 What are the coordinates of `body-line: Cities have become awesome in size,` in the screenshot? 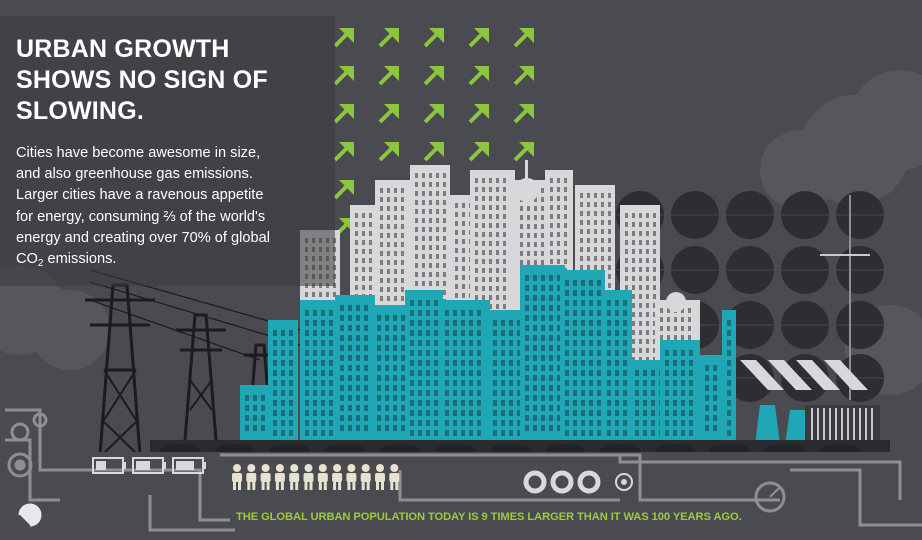 It's located at (138, 153).